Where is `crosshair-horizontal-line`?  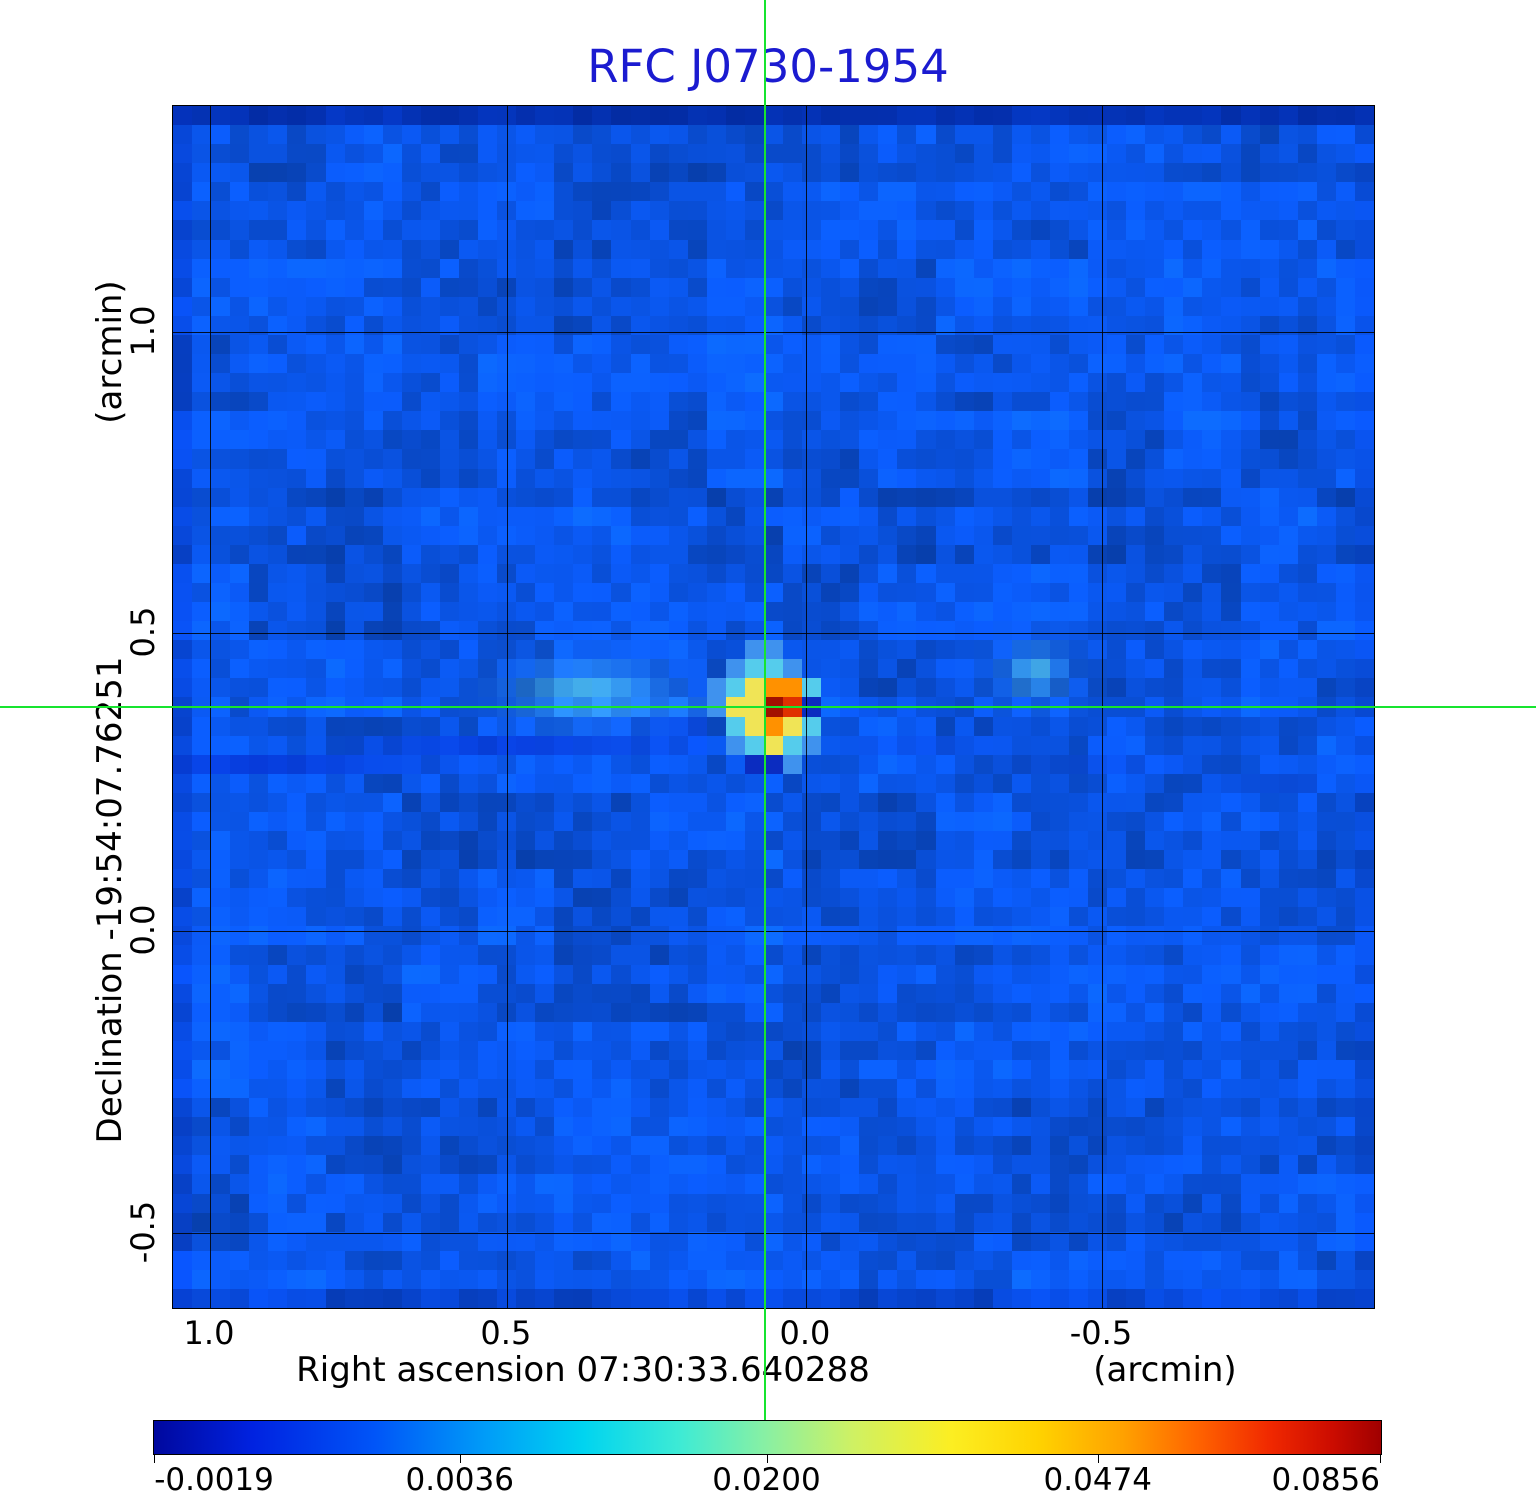
crosshair-horizontal-line is located at coordinates (768, 706).